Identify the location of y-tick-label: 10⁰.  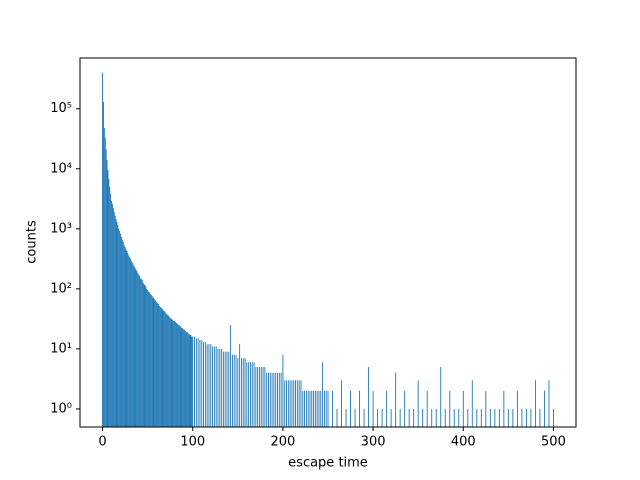
(61, 408).